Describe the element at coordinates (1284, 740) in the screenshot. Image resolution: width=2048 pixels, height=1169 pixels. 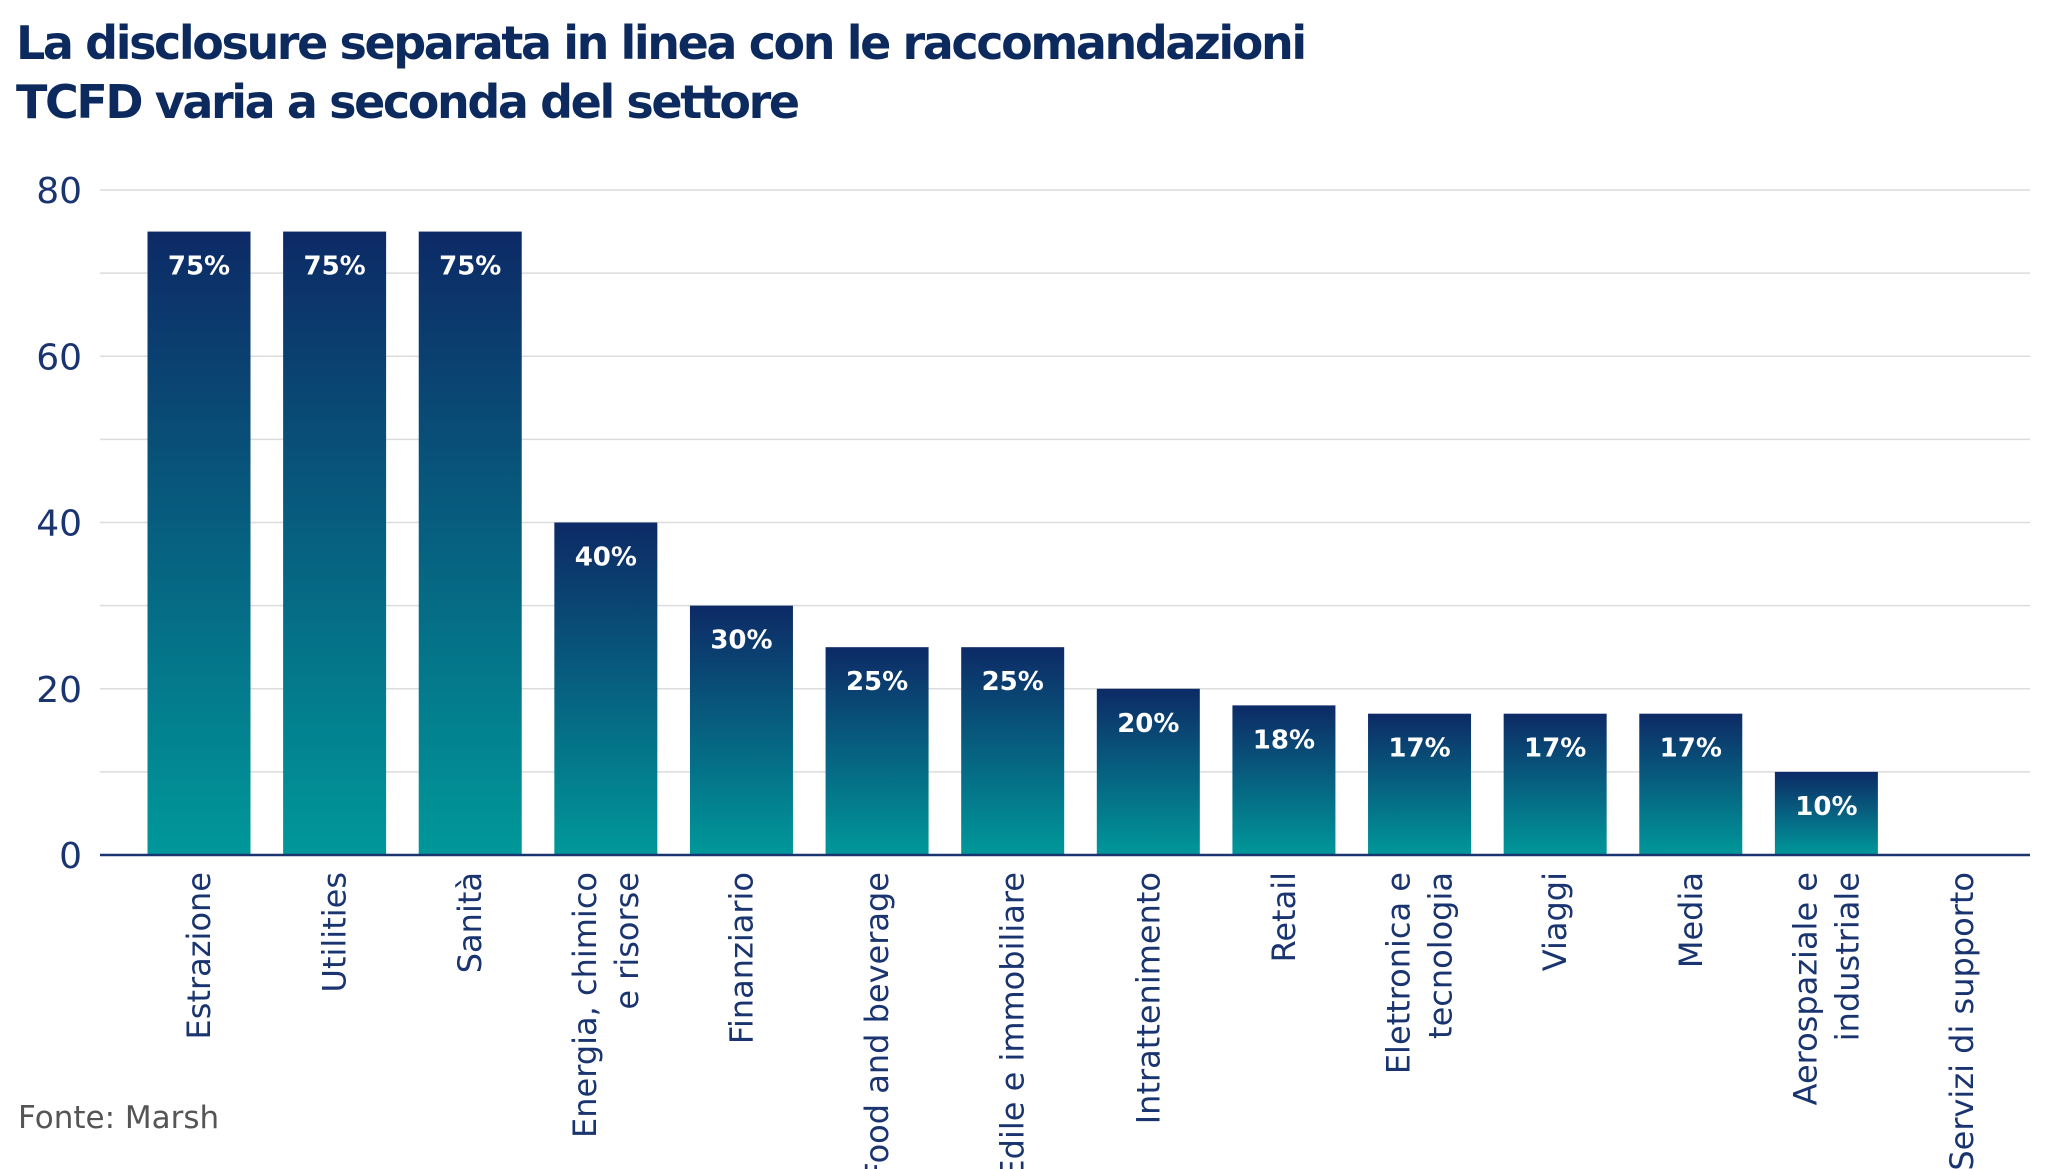
I see `bar-value-label: 18%` at that location.